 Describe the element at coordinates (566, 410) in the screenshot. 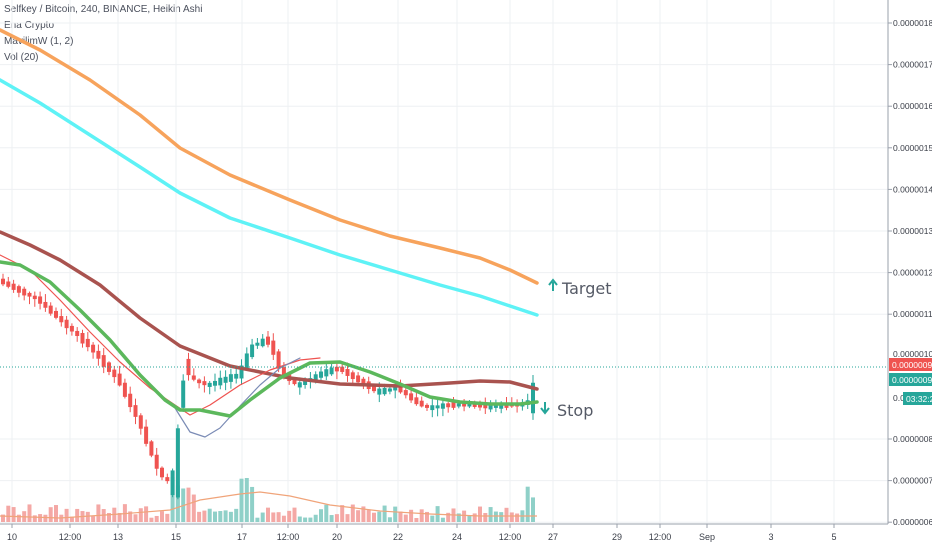

I see `stop-annotation: Stop` at that location.